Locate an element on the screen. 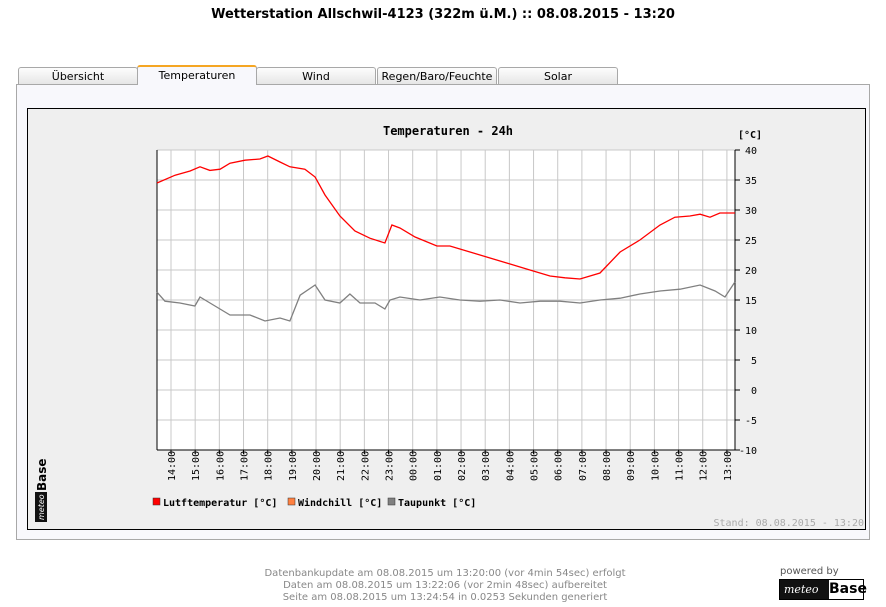 The image size is (886, 607). svg-text: Base is located at coordinates (42, 474).